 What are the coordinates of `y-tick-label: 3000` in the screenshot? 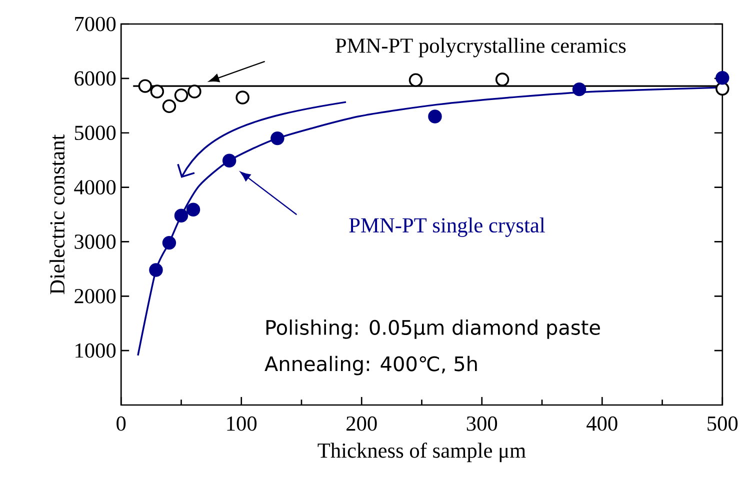 It's located at (95, 241).